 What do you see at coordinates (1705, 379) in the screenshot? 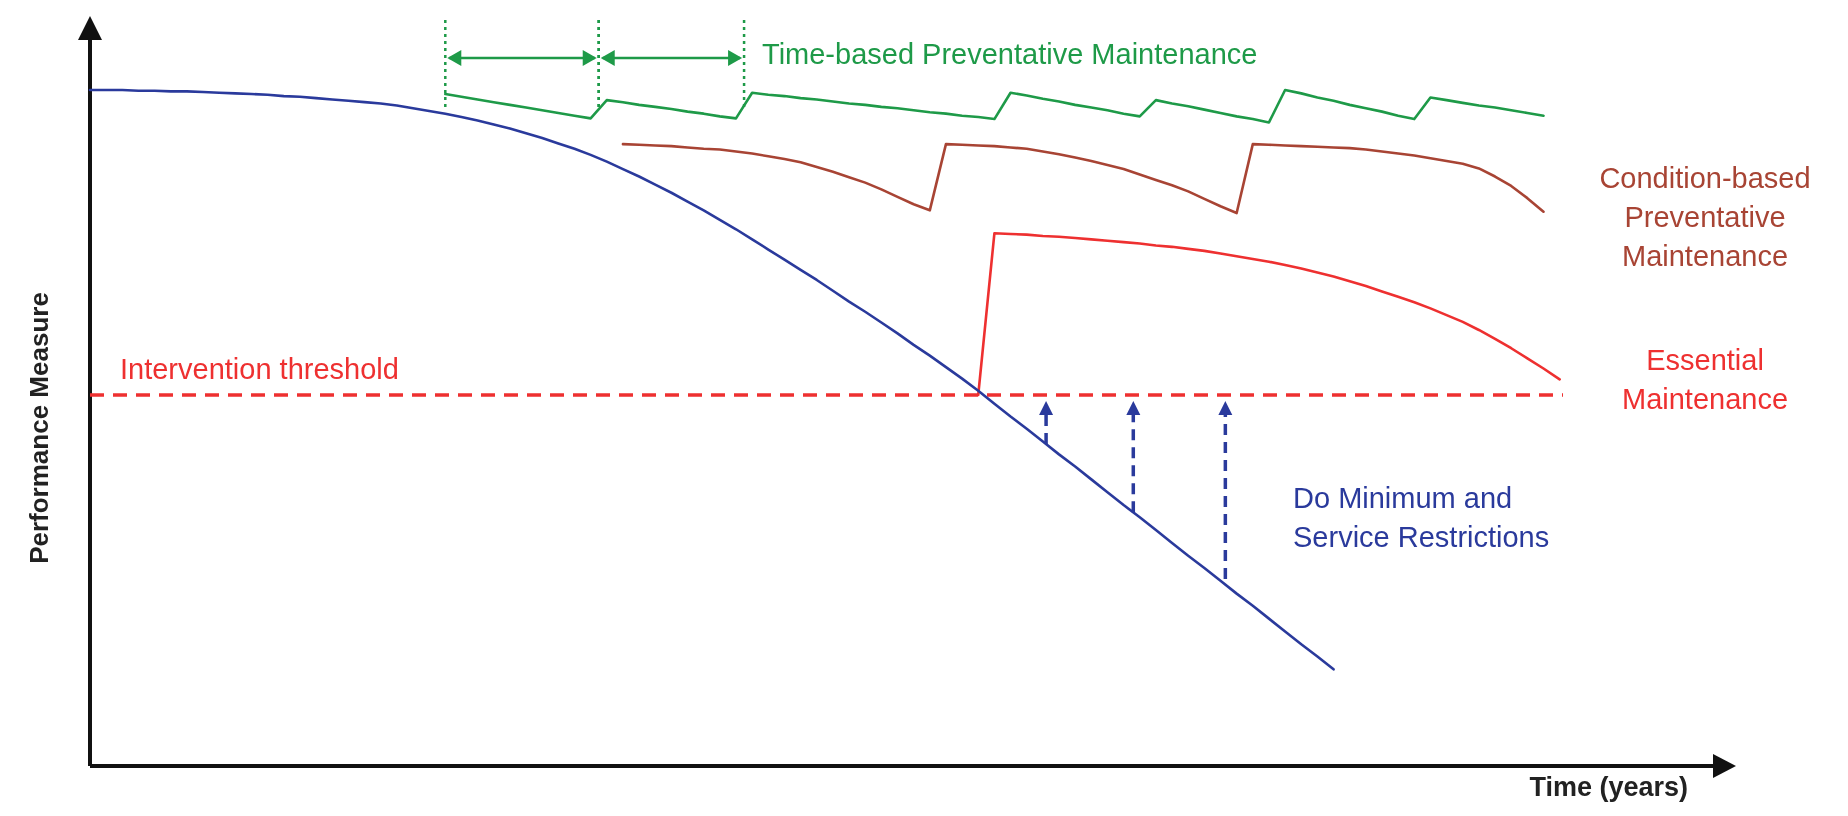
I see `text: Essential Maintenance` at bounding box center [1705, 379].